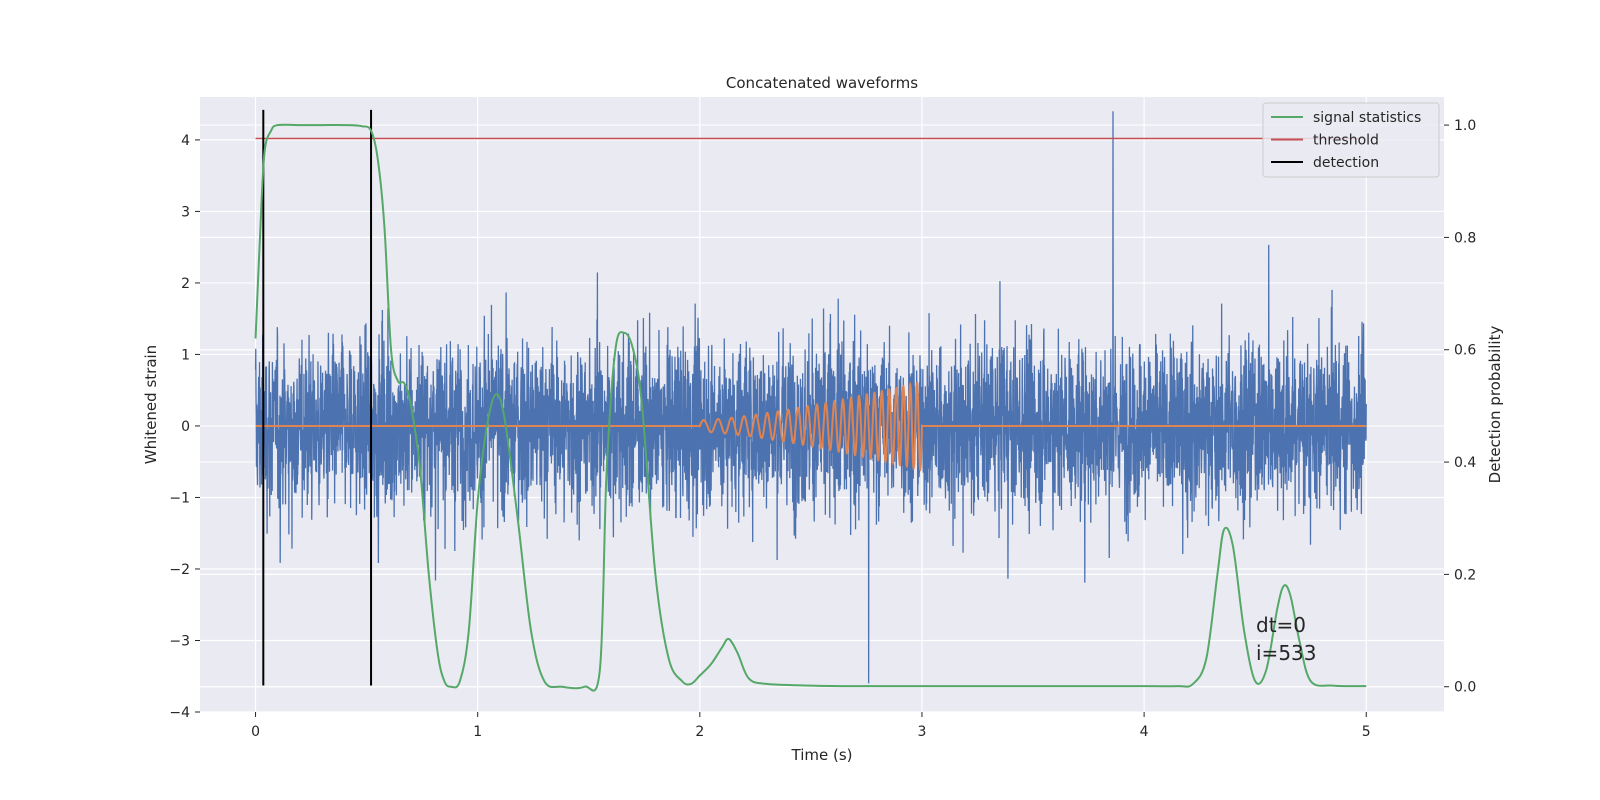 The height and width of the screenshot is (800, 1600). What do you see at coordinates (185, 427) in the screenshot?
I see `y-tick-label: 0` at bounding box center [185, 427].